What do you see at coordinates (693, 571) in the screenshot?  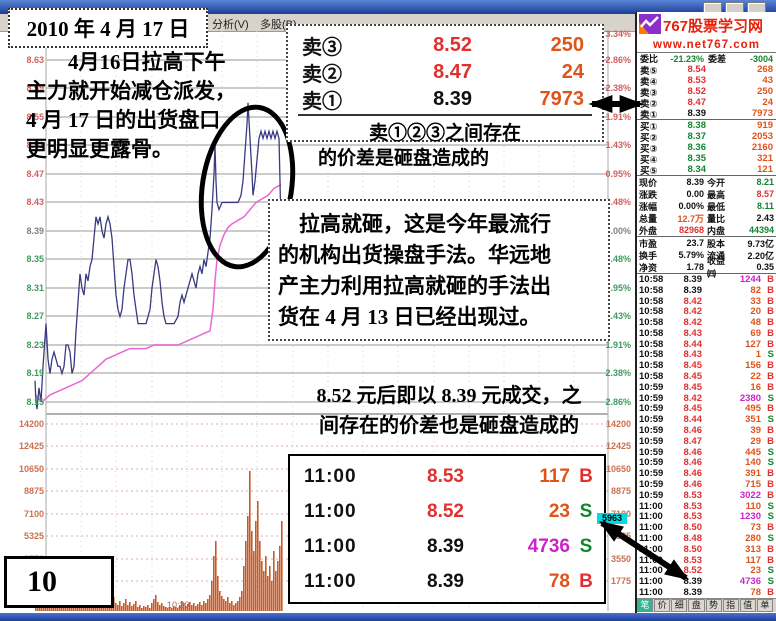 I see `tick-price: 8.52` at bounding box center [693, 571].